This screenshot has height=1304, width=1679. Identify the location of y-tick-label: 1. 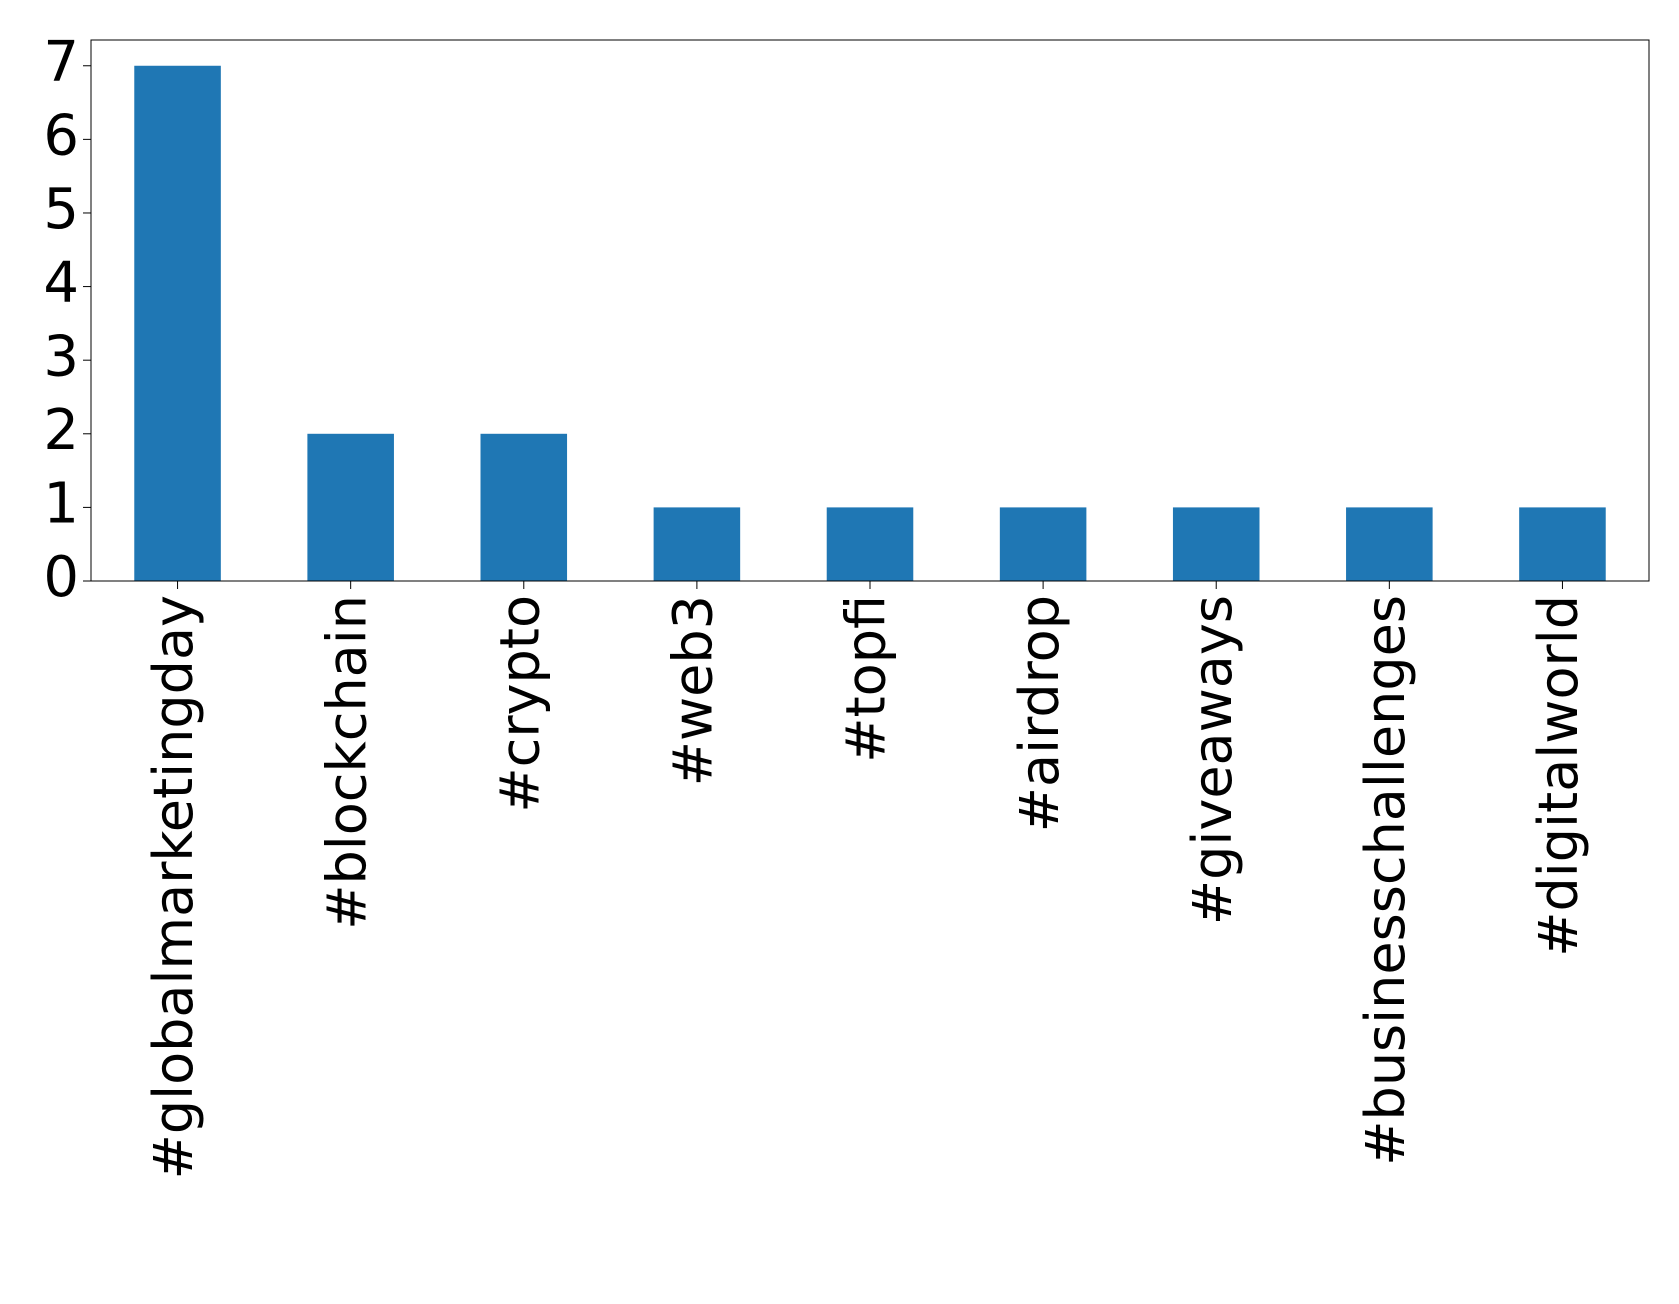
(61, 504).